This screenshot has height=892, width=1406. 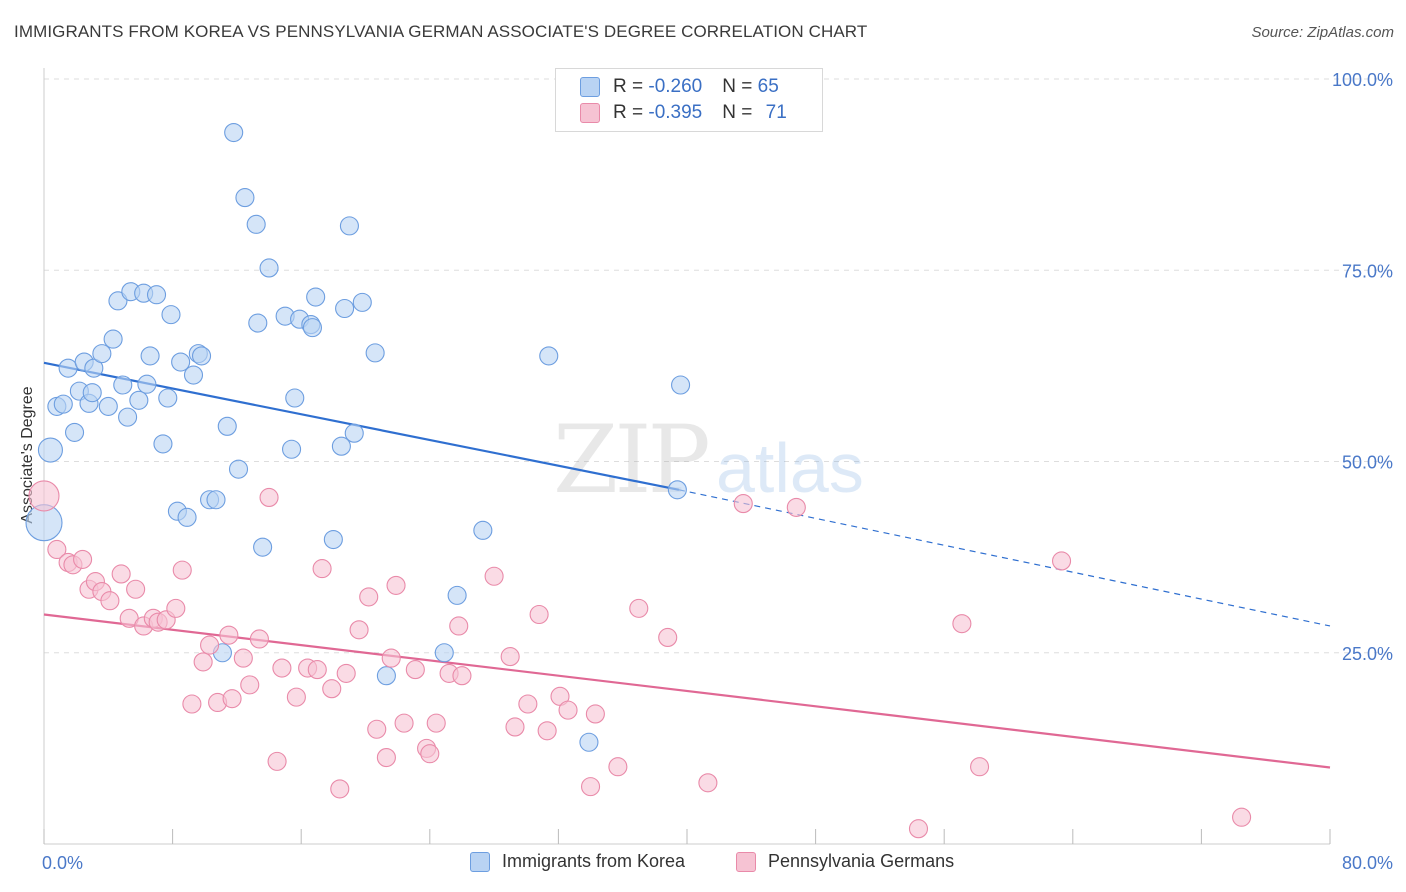 I want to click on legend-r-value: -0.260, so click(x=675, y=86).